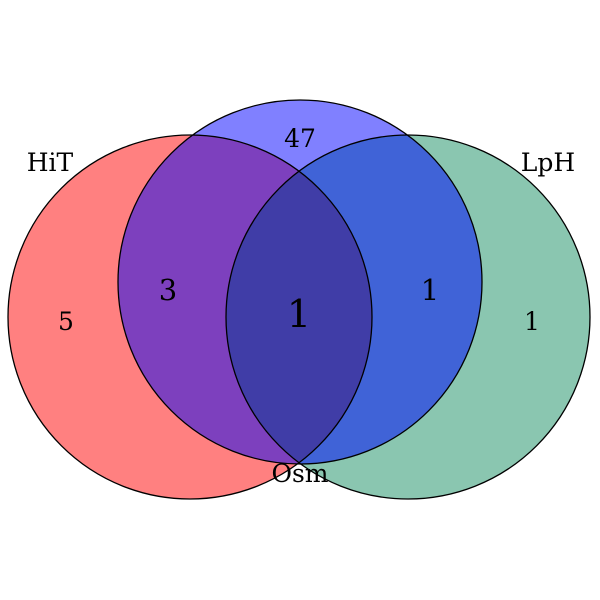 This screenshot has height=600, width=600. I want to click on count-lph-only: 1, so click(532, 321).